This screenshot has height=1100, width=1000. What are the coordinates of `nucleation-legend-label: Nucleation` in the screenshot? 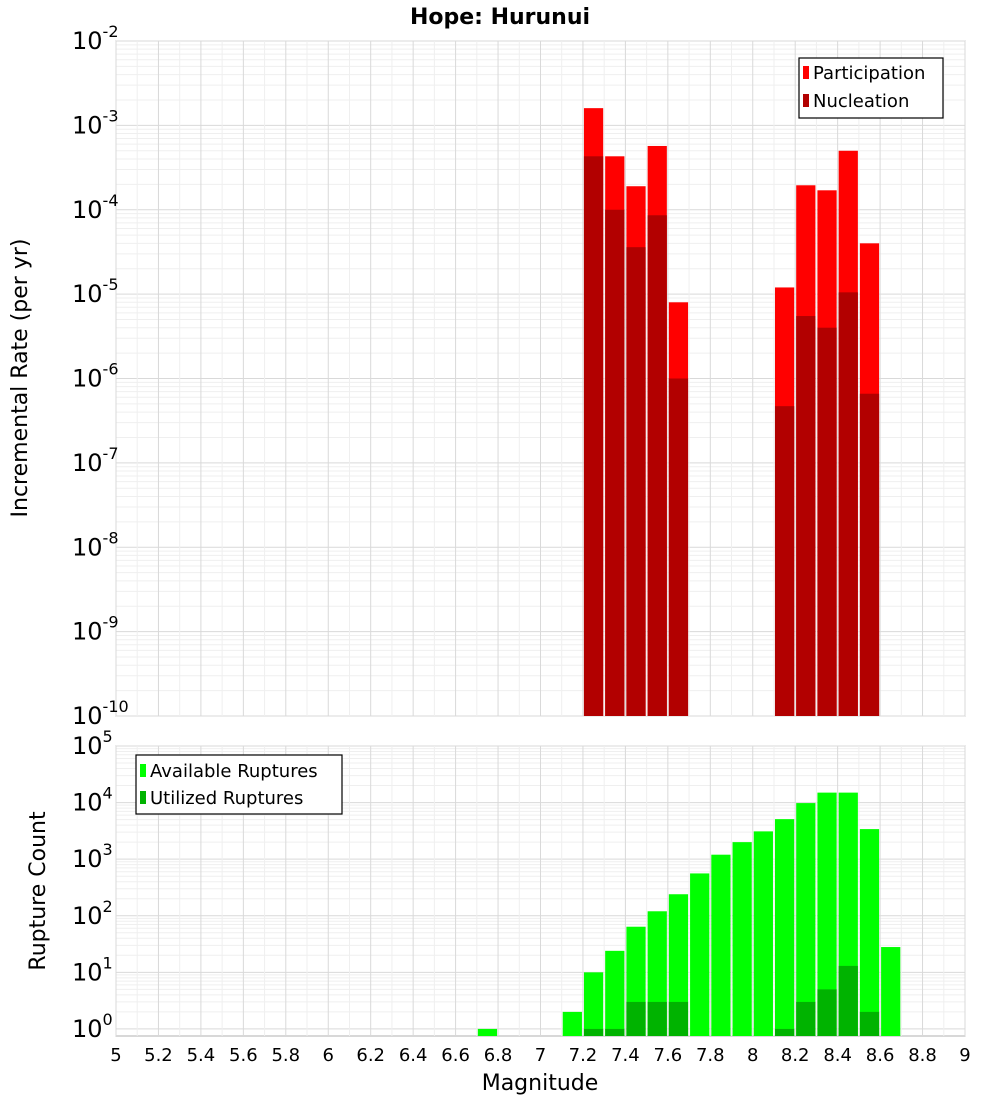 It's located at (861, 101).